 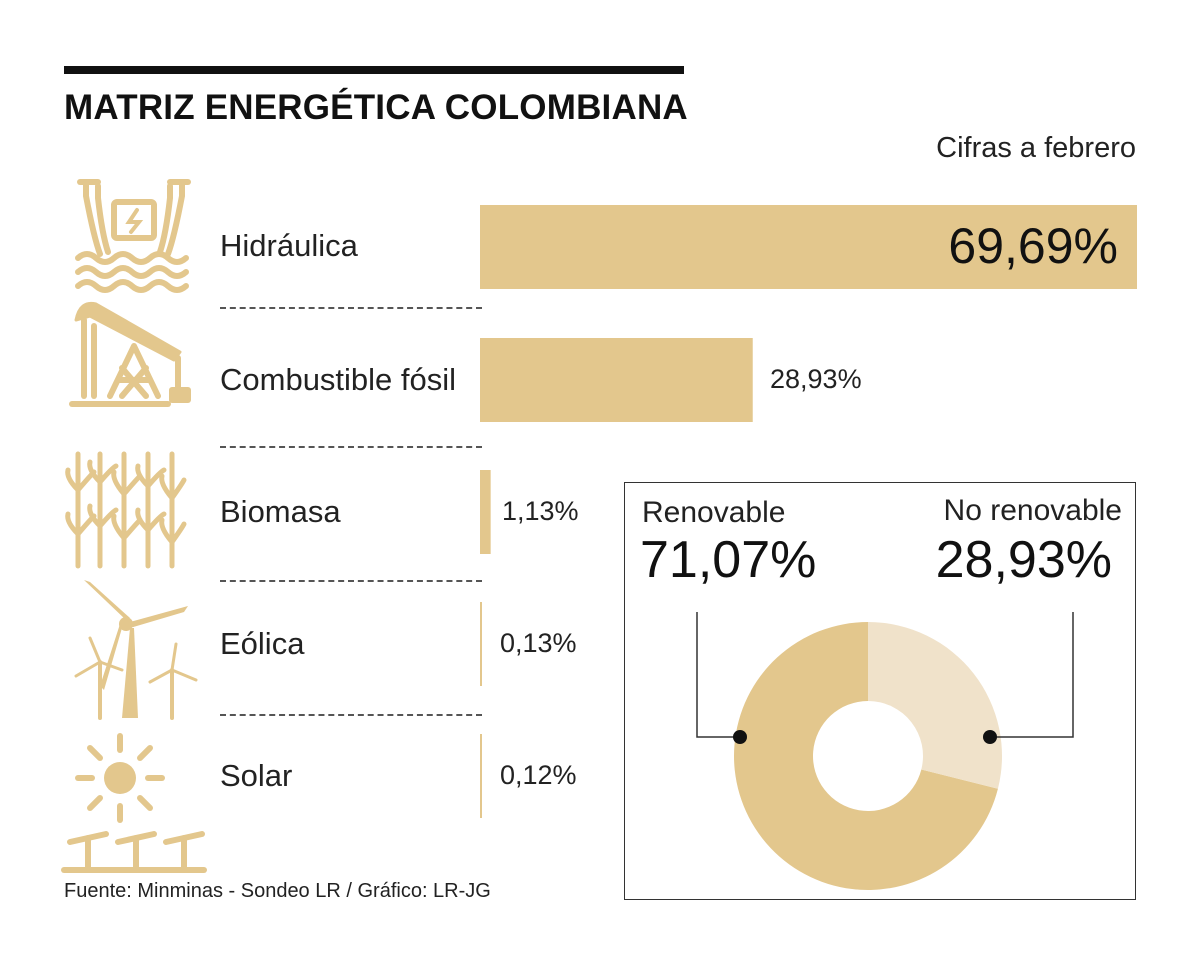 I want to click on leader-dot-renovable, so click(x=740, y=737).